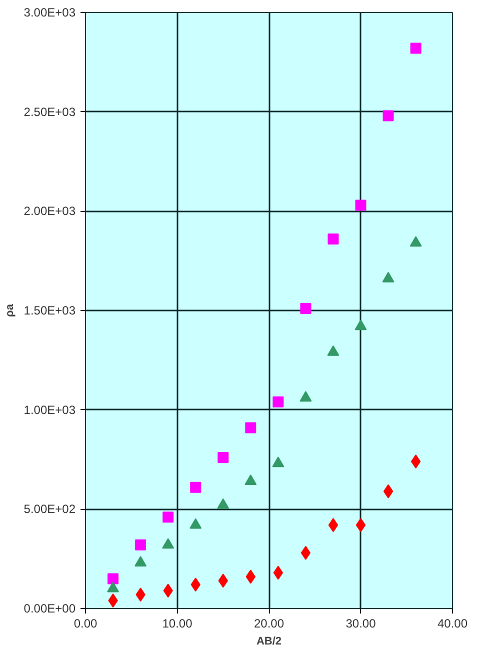  What do you see at coordinates (269, 642) in the screenshot?
I see `x-axis-title: AB/2` at bounding box center [269, 642].